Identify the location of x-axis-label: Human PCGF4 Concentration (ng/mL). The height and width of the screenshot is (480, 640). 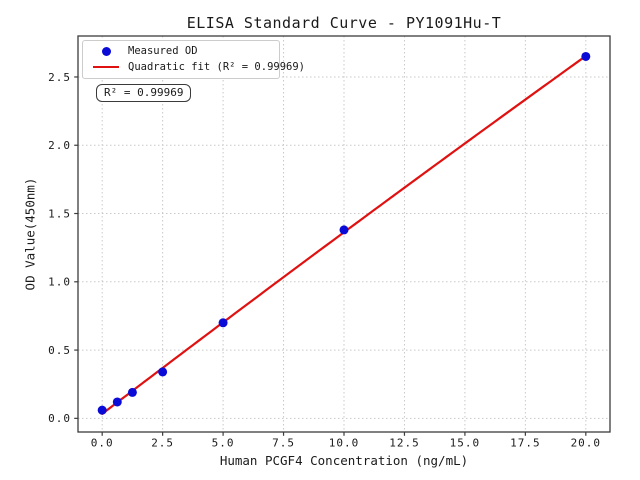
(344, 460).